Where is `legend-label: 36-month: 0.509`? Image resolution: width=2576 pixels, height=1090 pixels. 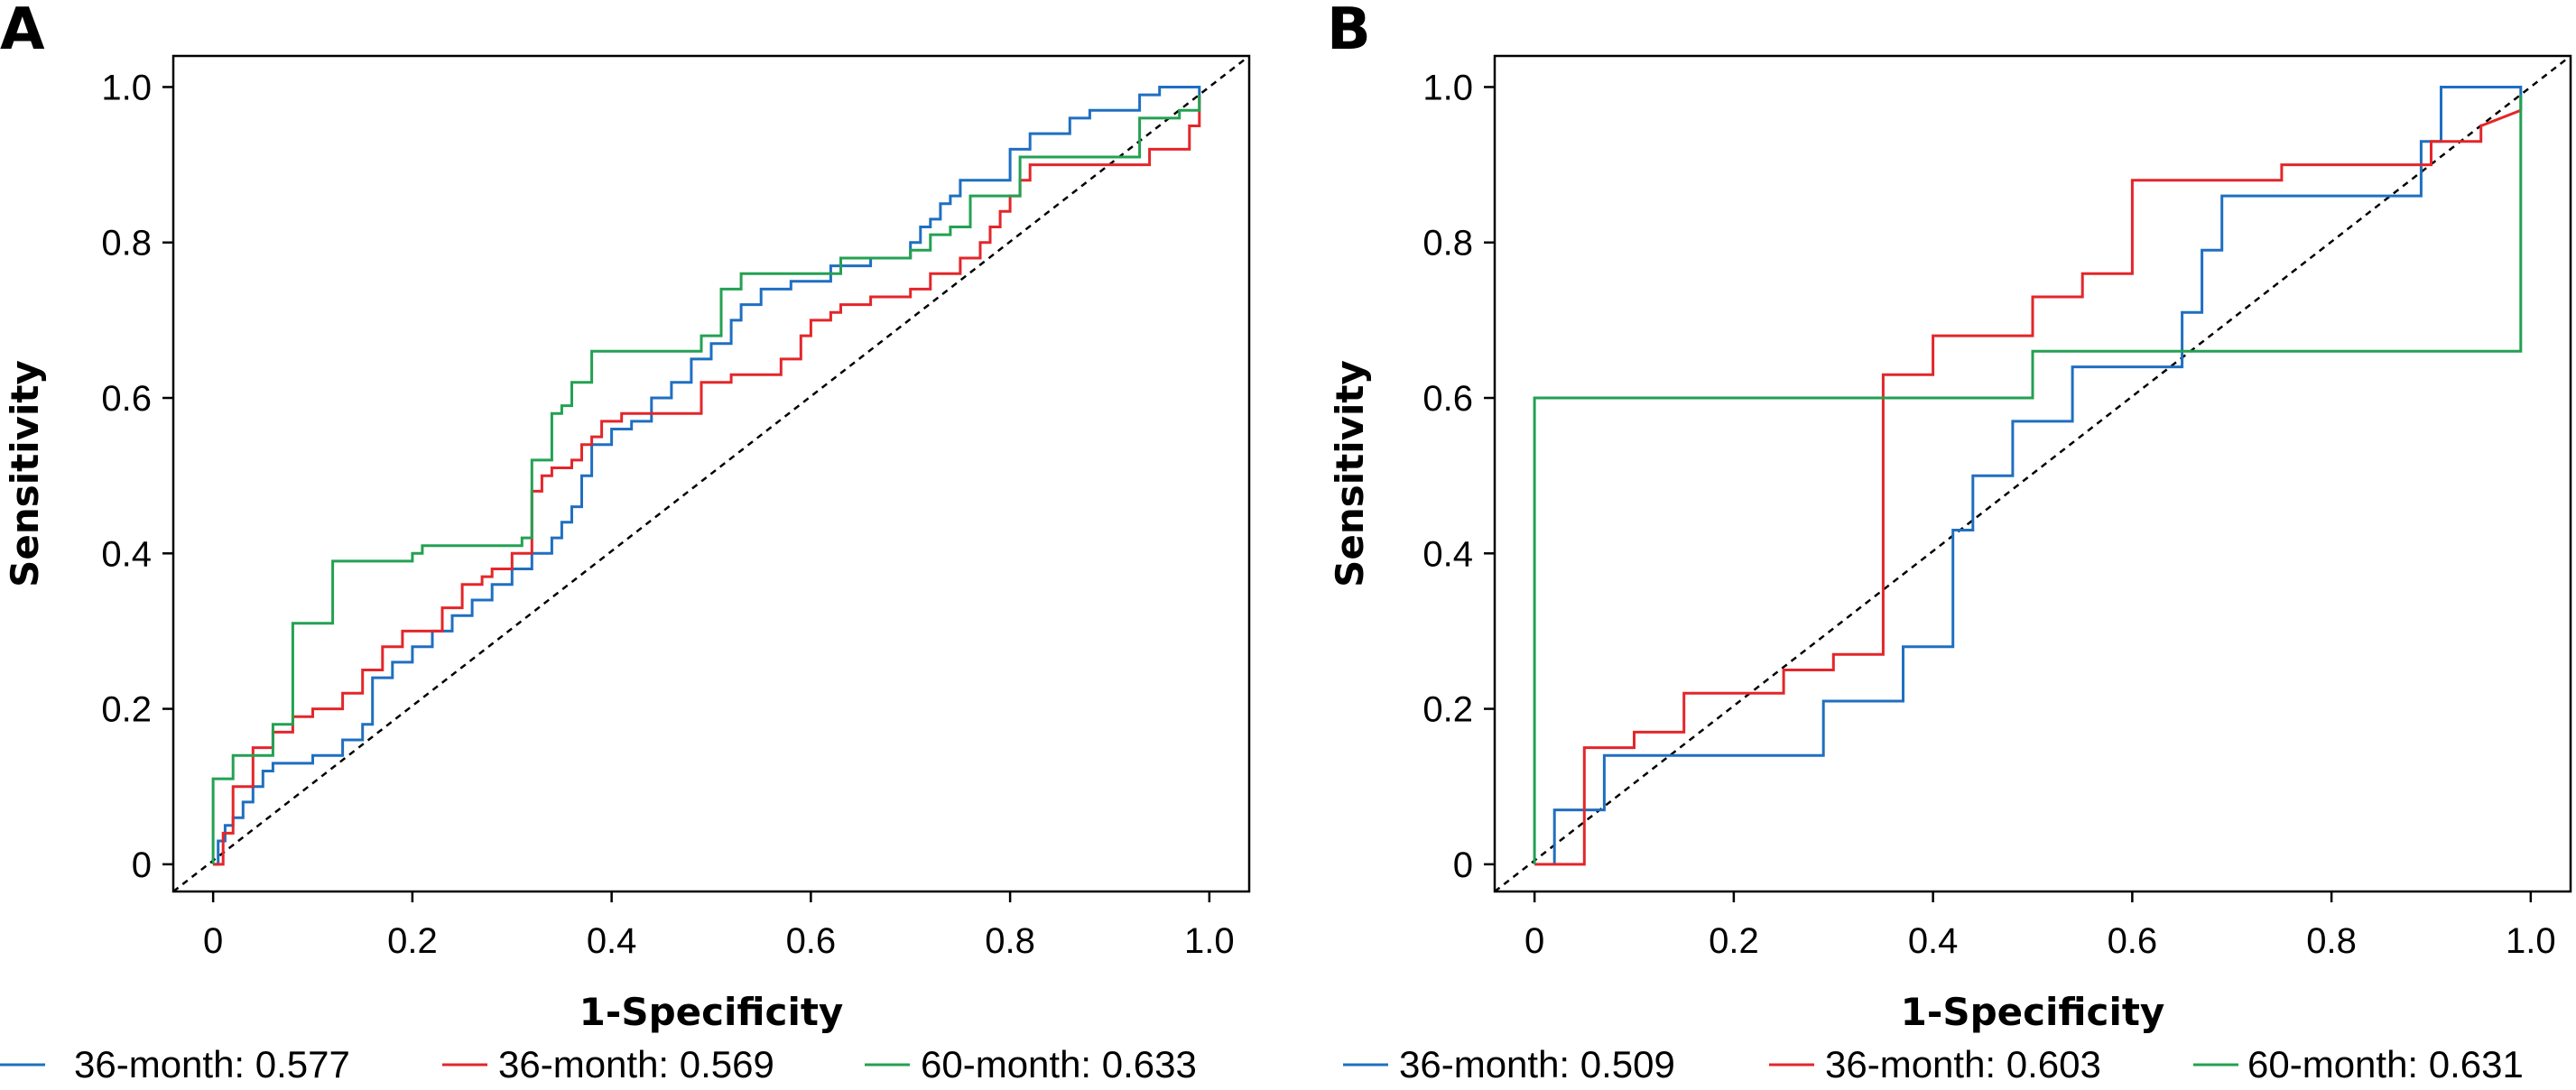
legend-label: 36-month: 0.509 is located at coordinates (1537, 1064).